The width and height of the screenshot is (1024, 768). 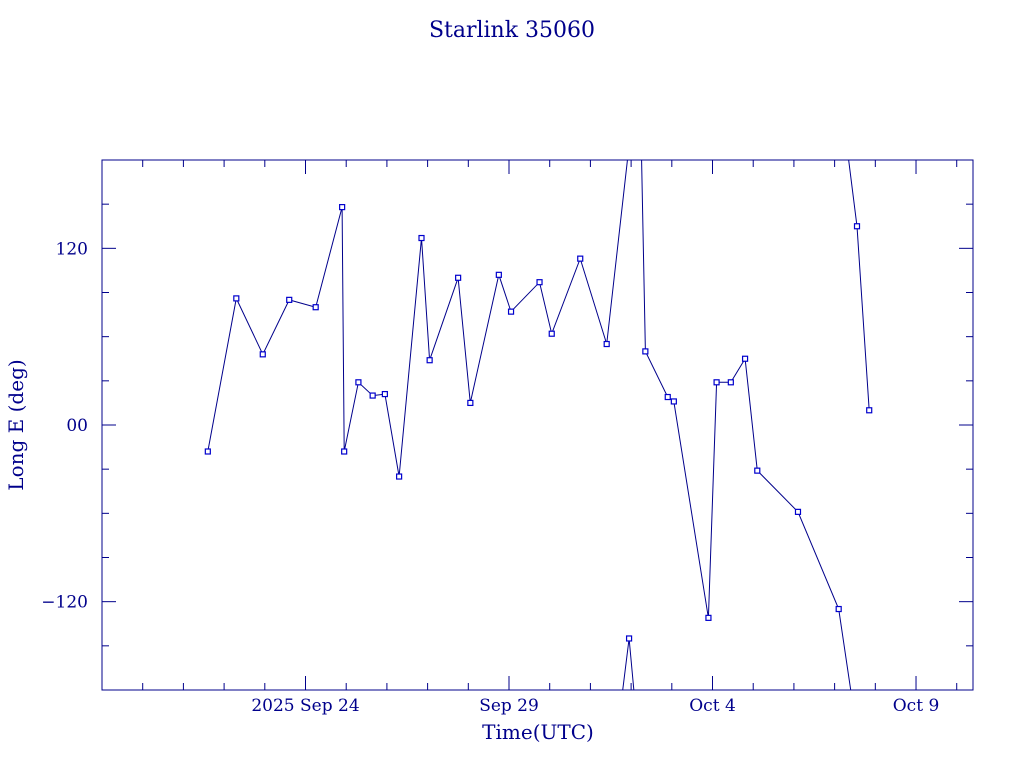 I want to click on x-tick-label: 2025 Sep 24, so click(x=305, y=706).